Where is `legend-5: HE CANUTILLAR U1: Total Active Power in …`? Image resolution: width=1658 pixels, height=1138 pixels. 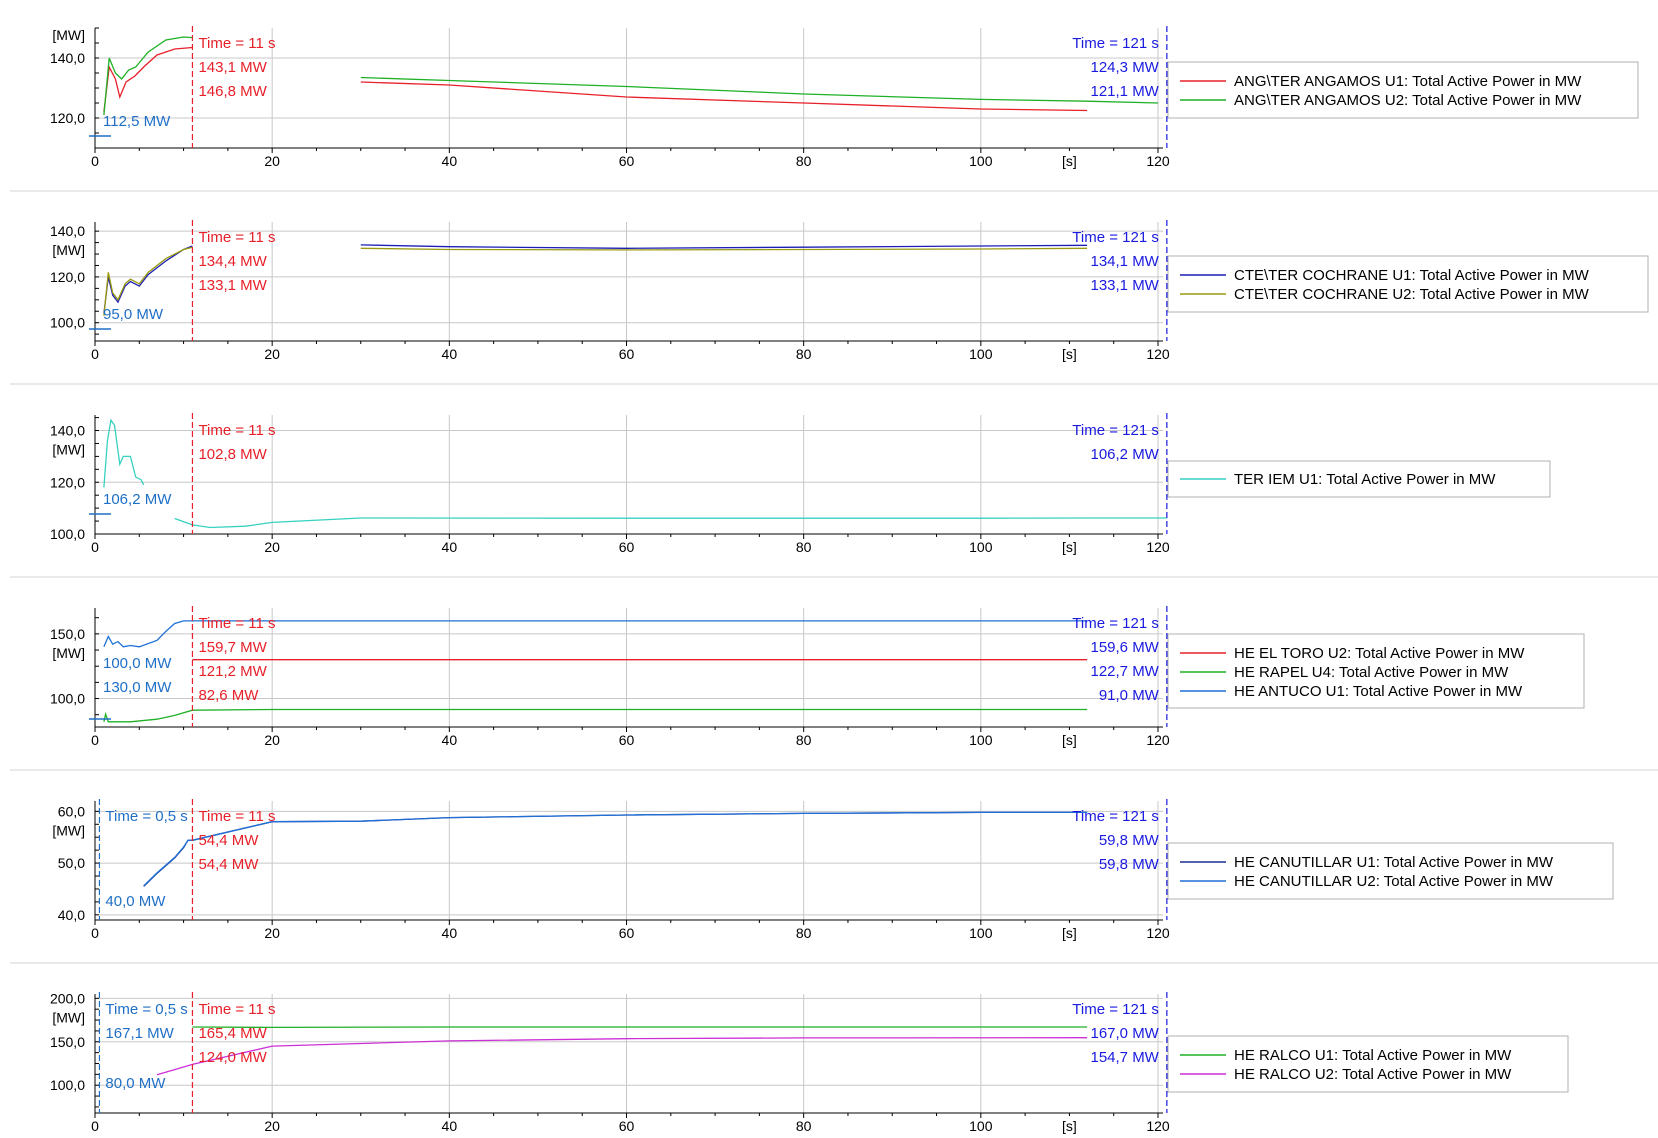
legend-5: HE CANUTILLAR U1: Total Active Power in … is located at coordinates (1390, 871).